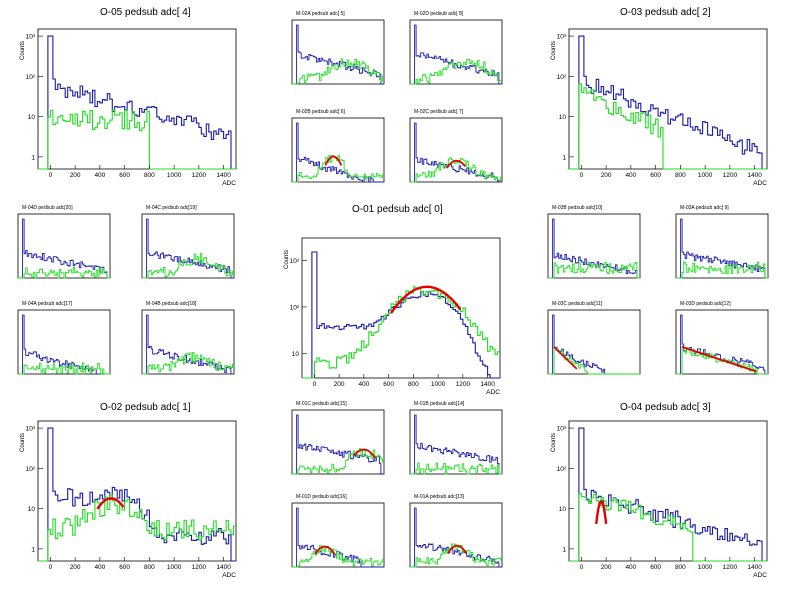  I want to click on chart-title: O-05 pedsub adc[ 4], so click(145, 12).